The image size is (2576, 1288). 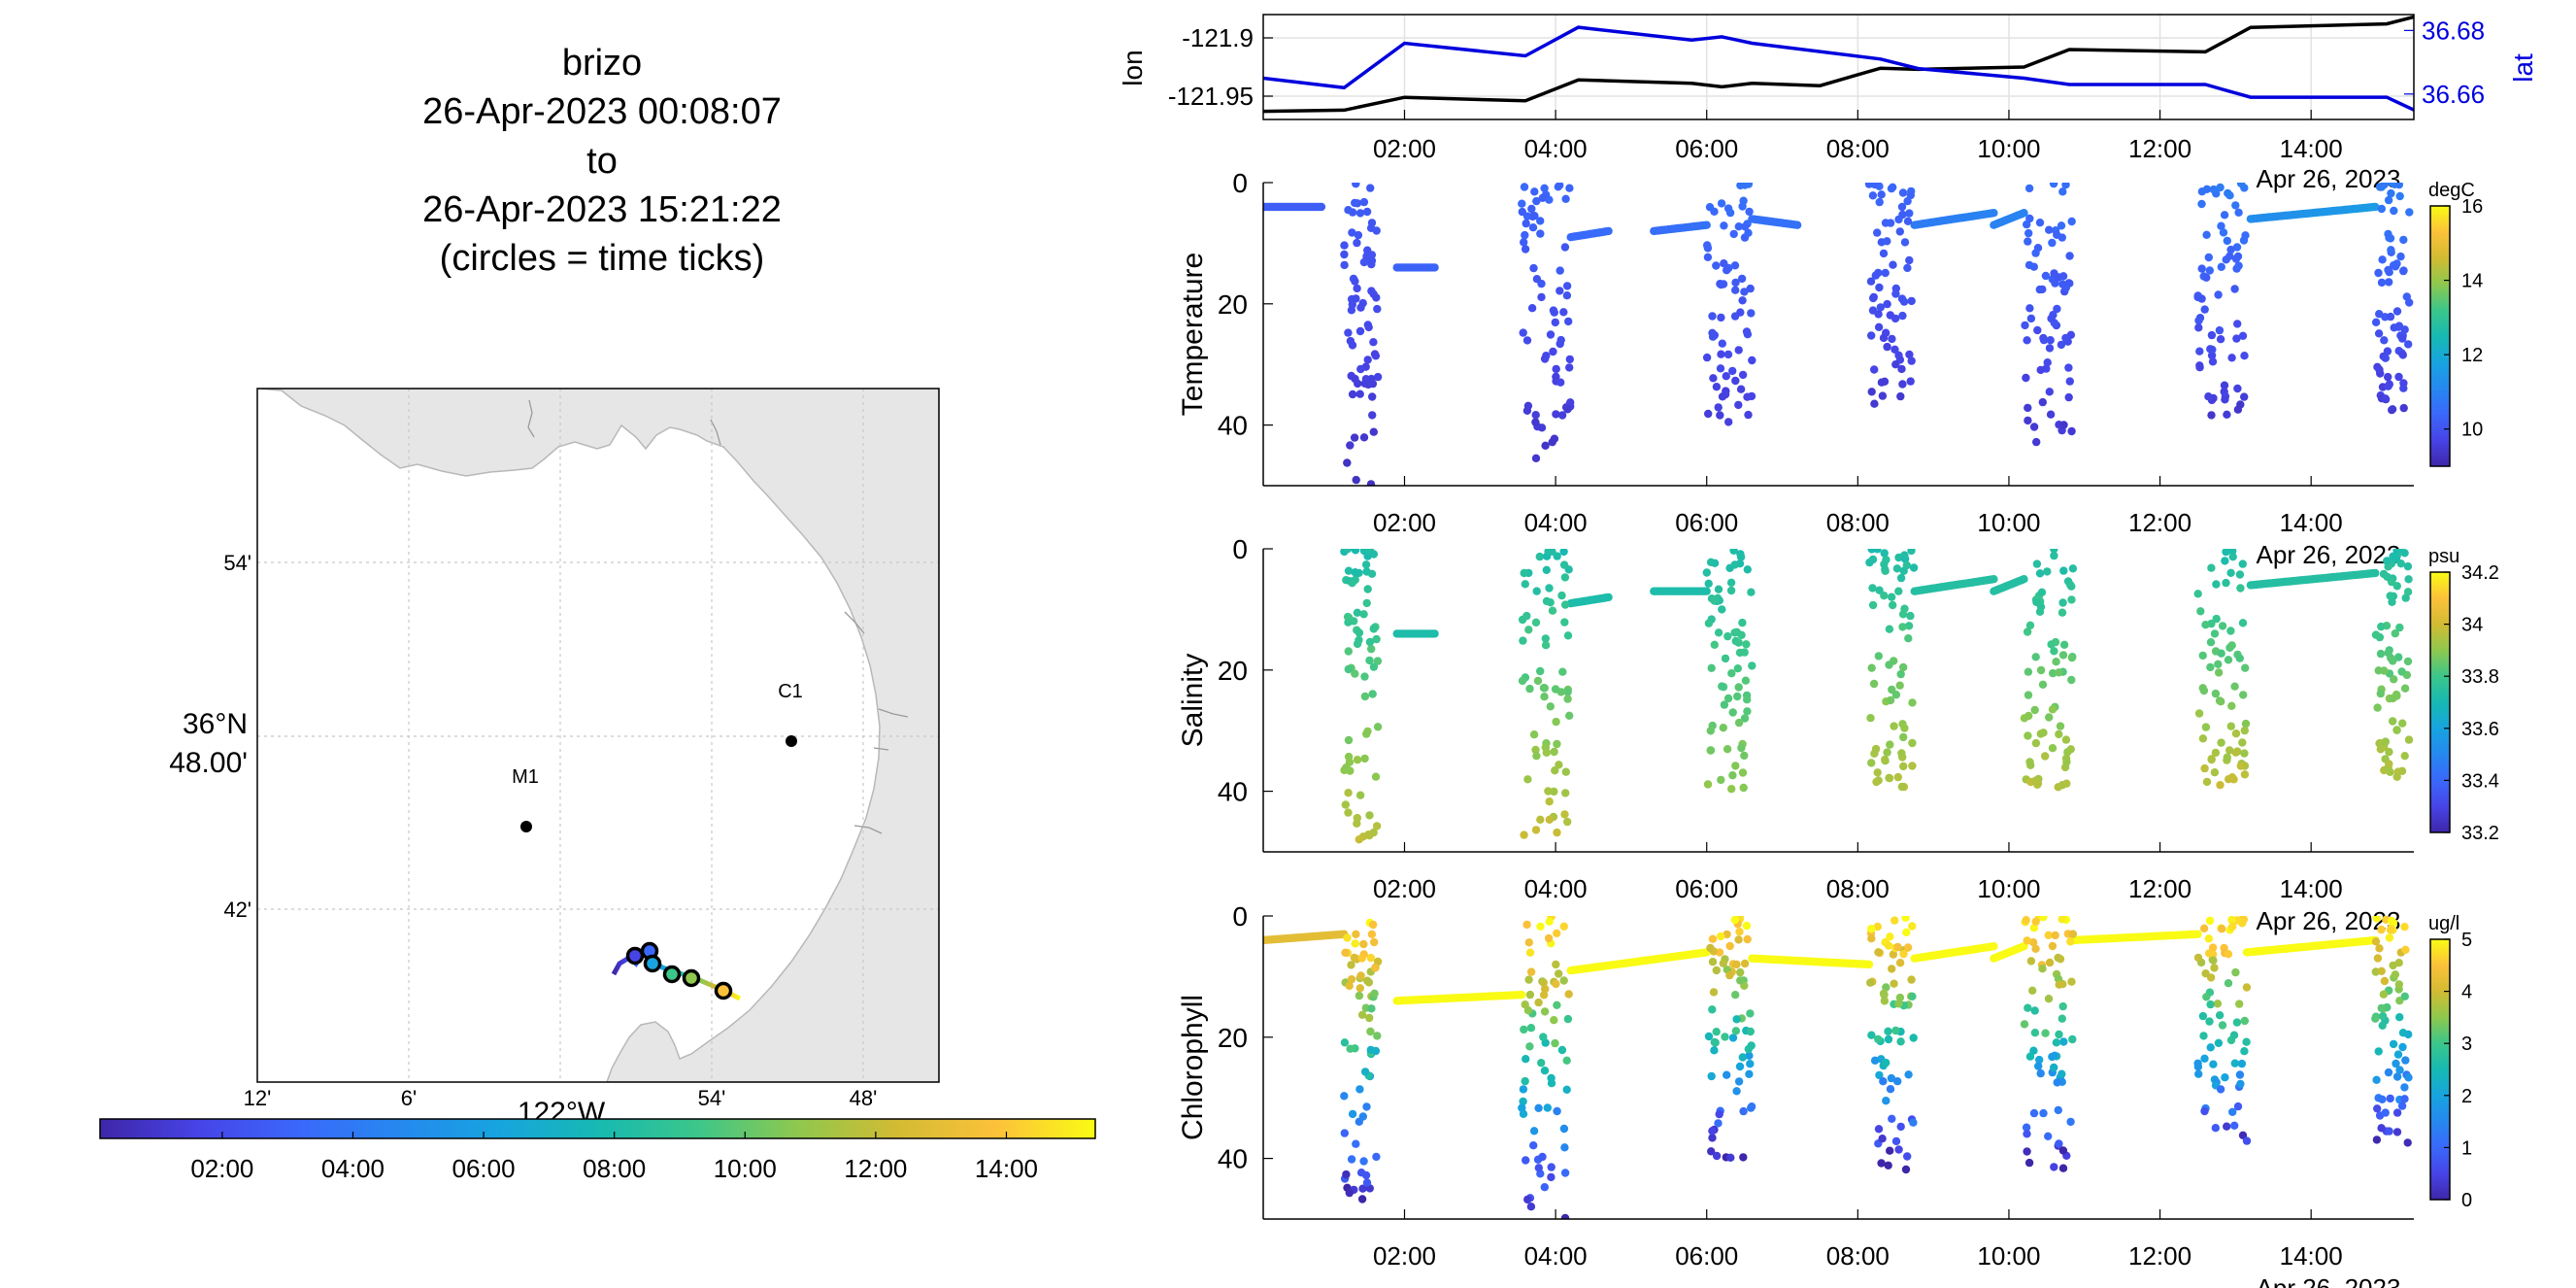 What do you see at coordinates (209, 763) in the screenshot?
I see `map-lat-label-minutes: 48.00'` at bounding box center [209, 763].